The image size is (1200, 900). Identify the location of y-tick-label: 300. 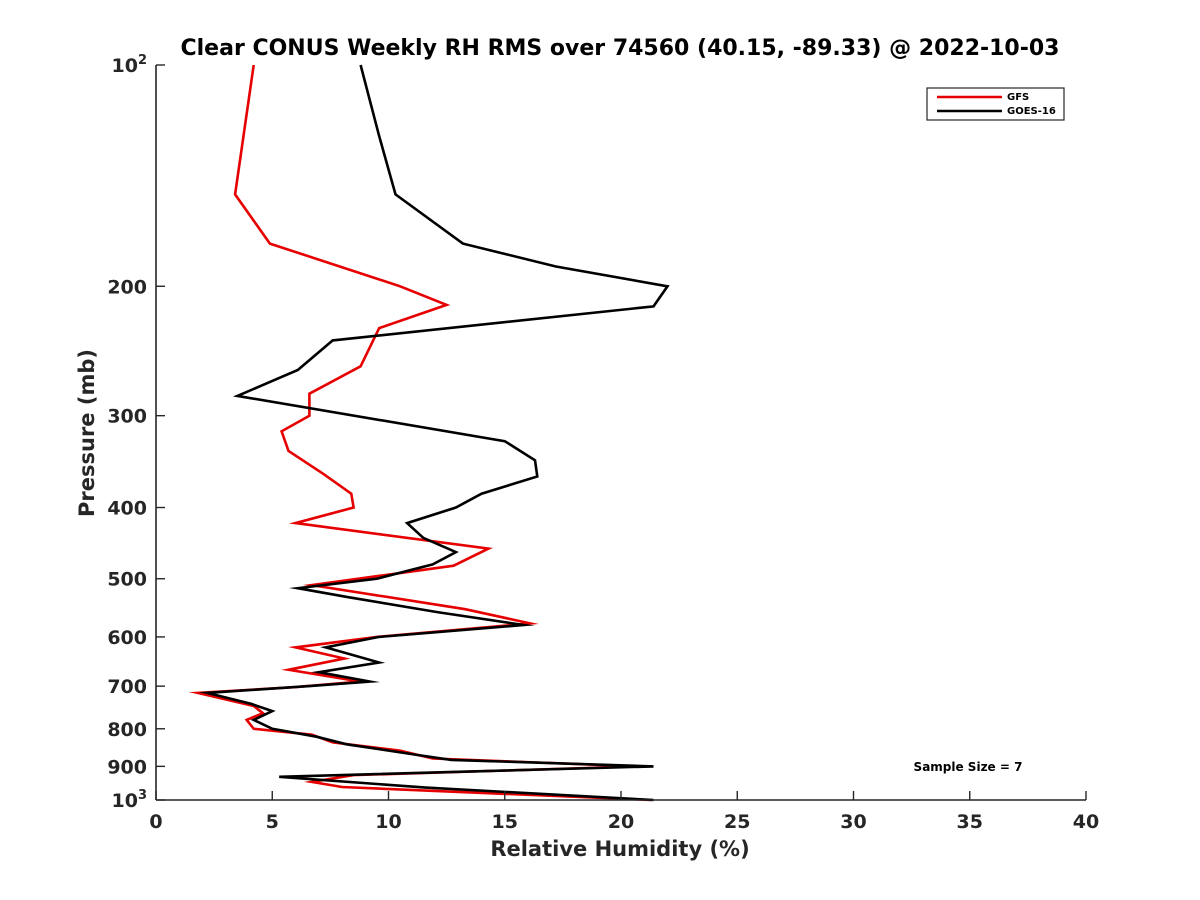
(127, 417).